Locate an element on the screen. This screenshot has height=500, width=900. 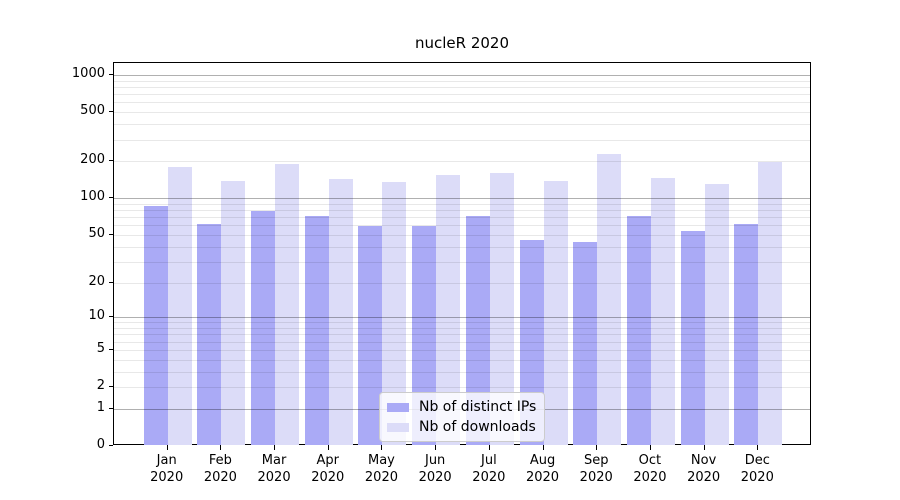
x-tick-label-sep: Sep 2020 is located at coordinates (596, 469).